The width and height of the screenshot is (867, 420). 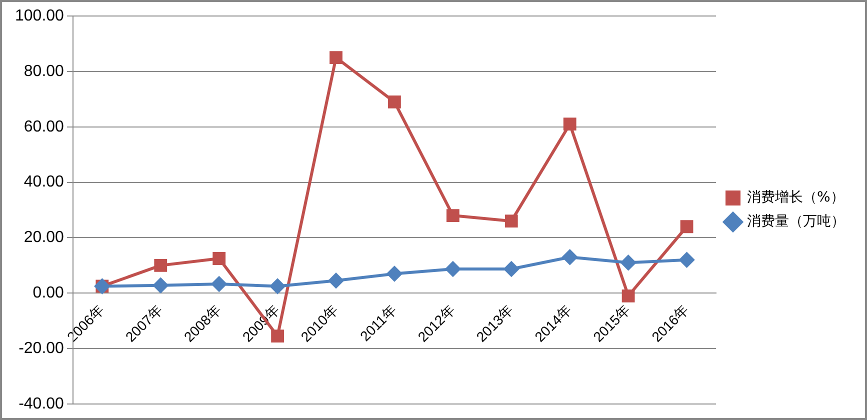 What do you see at coordinates (41, 348) in the screenshot?
I see `y-tick-label: -20.00` at bounding box center [41, 348].